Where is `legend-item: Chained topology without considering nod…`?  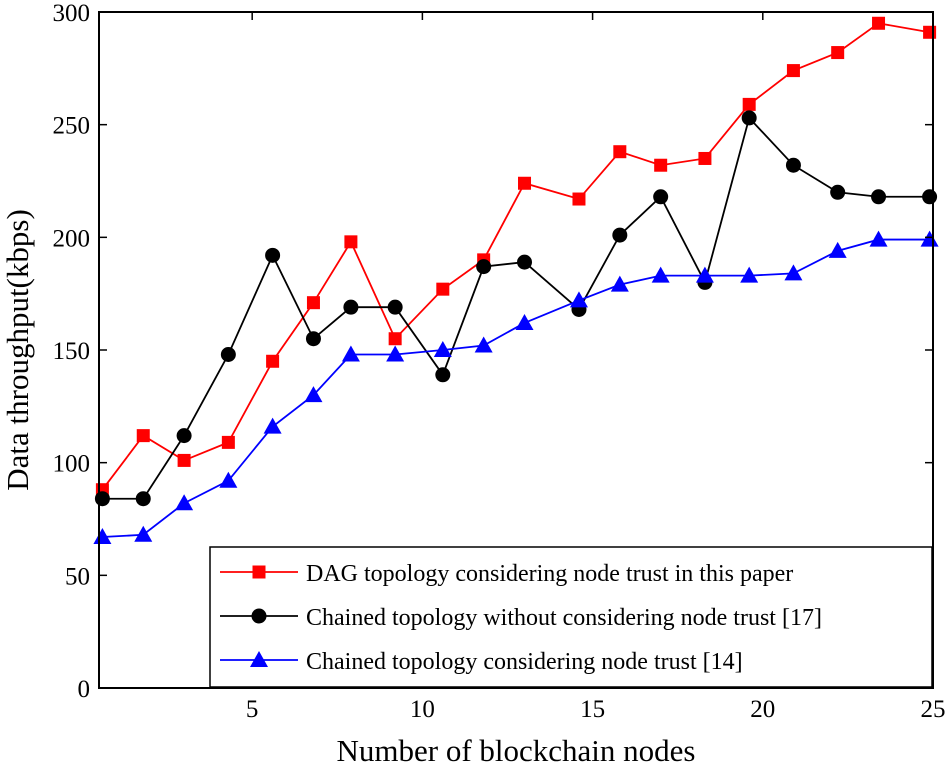 legend-item: Chained topology without considering nod… is located at coordinates (521, 618).